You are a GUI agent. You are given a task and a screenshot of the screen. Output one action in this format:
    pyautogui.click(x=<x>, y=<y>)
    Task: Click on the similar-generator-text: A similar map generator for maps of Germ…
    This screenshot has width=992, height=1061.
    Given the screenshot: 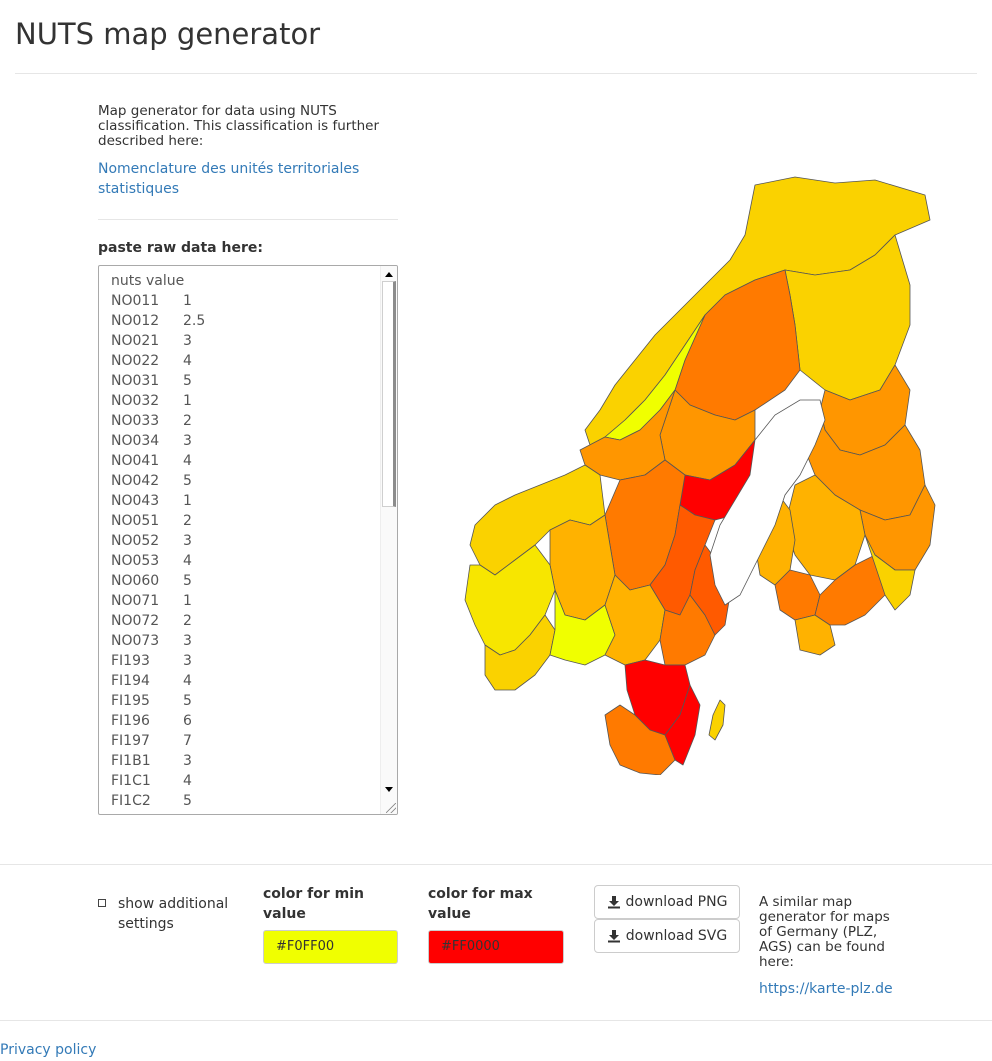 What is the action you would take?
    pyautogui.click(x=824, y=932)
    